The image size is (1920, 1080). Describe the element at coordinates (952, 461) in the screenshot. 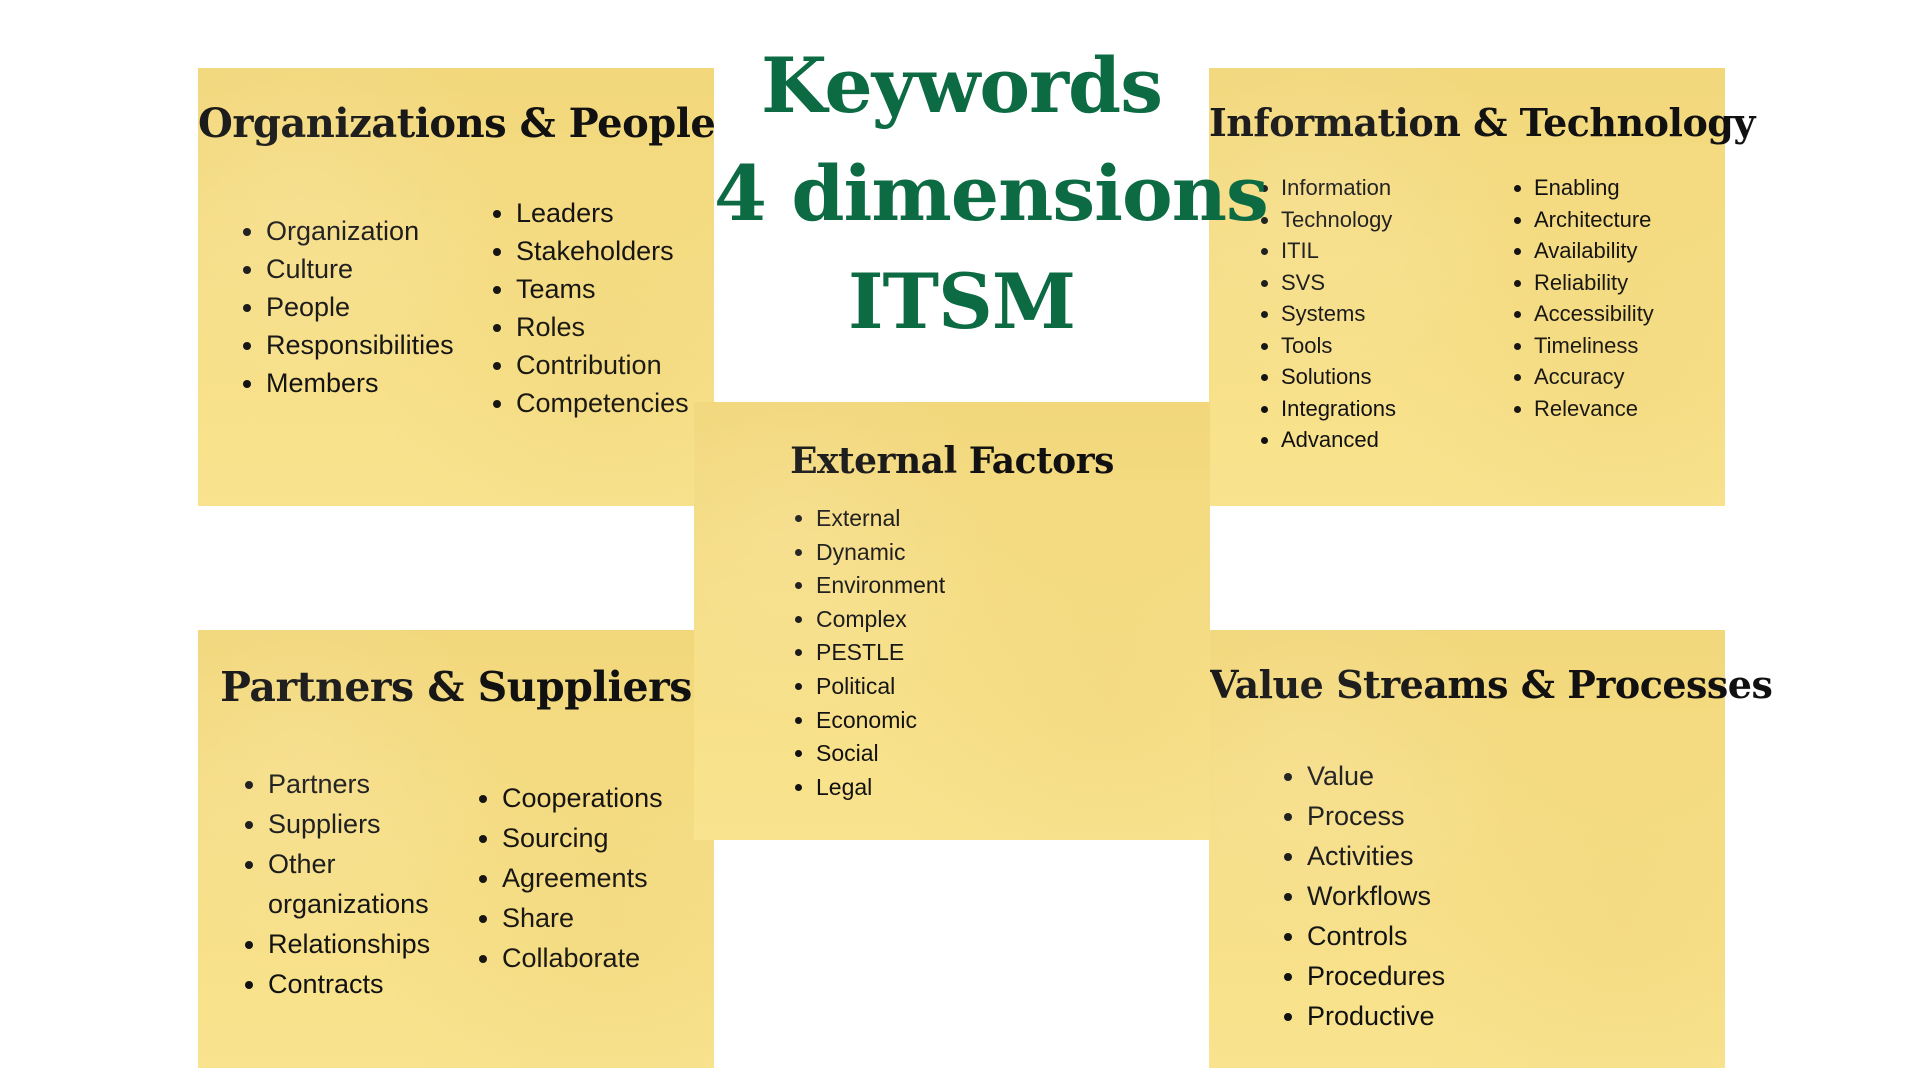

I see `note-title: External Factors` at that location.